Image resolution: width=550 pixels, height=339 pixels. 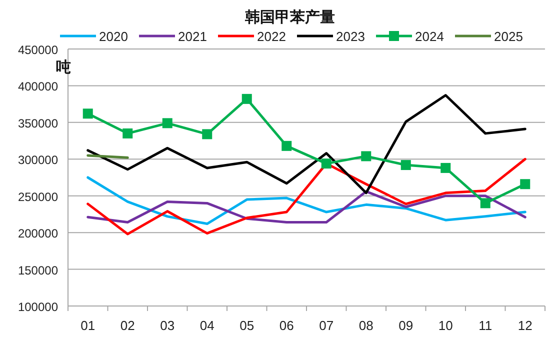 I want to click on y-tick-label: 200000, so click(x=38, y=233).